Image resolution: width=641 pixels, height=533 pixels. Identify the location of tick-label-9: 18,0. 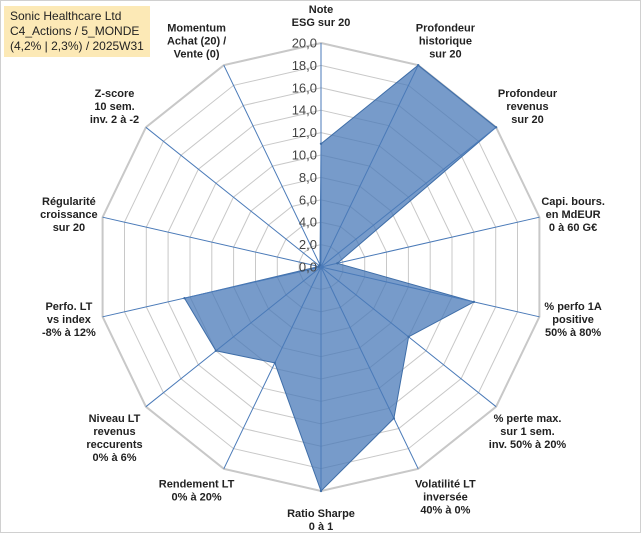
(304, 65).